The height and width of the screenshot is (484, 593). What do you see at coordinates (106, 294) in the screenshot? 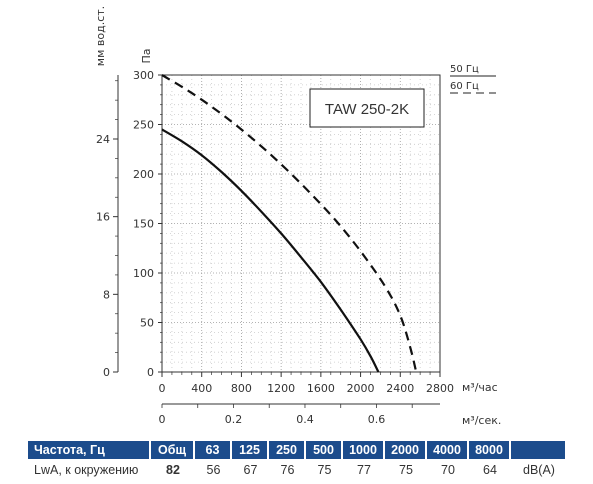
I see `y-tick-label-mm: 8` at bounding box center [106, 294].